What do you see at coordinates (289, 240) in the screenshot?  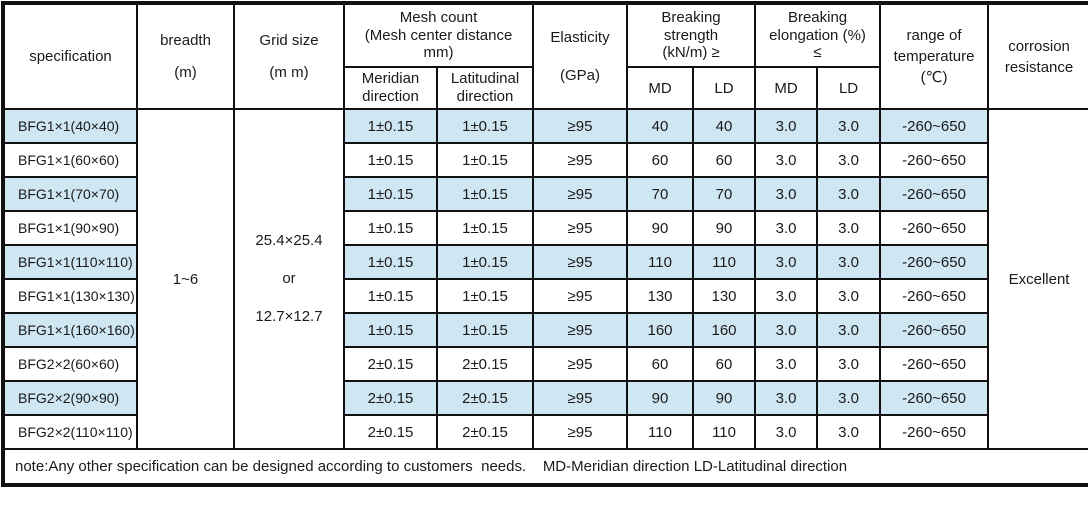 I see `grid-size-option-1: 25.4×25.4` at bounding box center [289, 240].